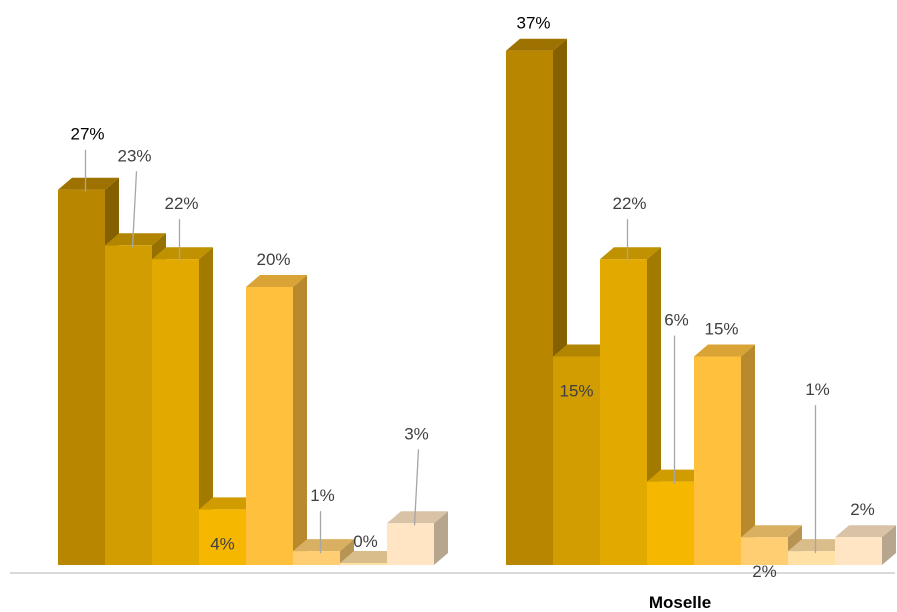  Describe the element at coordinates (87, 134) in the screenshot. I see `data-label-g0-s0: 27%` at that location.